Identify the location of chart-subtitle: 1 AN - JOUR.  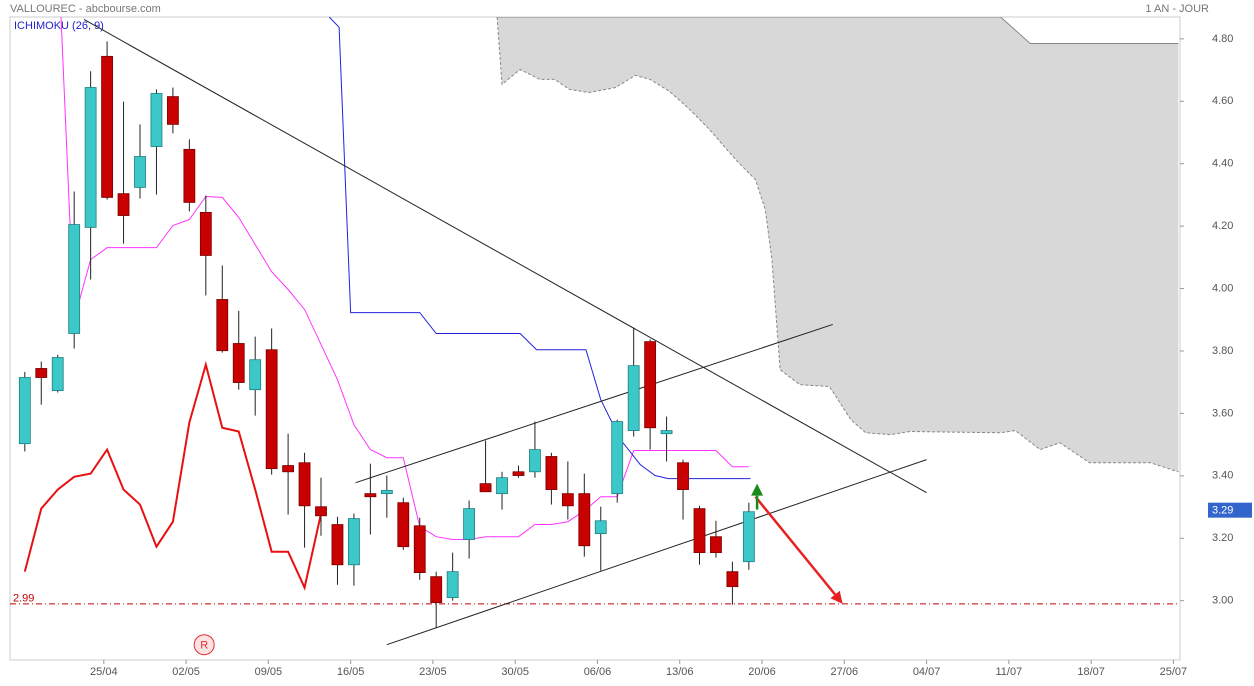
(1177, 9).